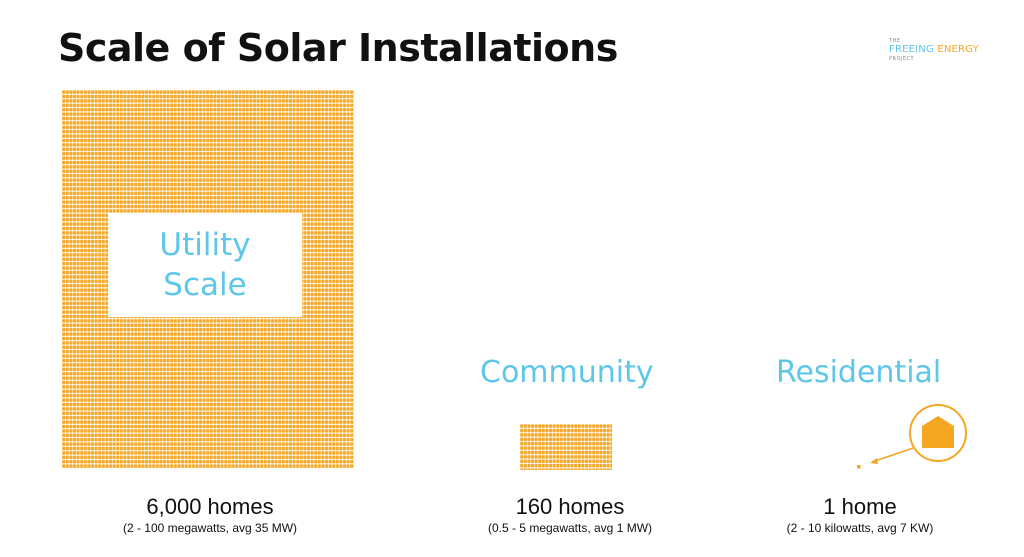 This screenshot has height=557, width=1024. Describe the element at coordinates (566, 447) in the screenshot. I see `community-homes-grid` at that location.